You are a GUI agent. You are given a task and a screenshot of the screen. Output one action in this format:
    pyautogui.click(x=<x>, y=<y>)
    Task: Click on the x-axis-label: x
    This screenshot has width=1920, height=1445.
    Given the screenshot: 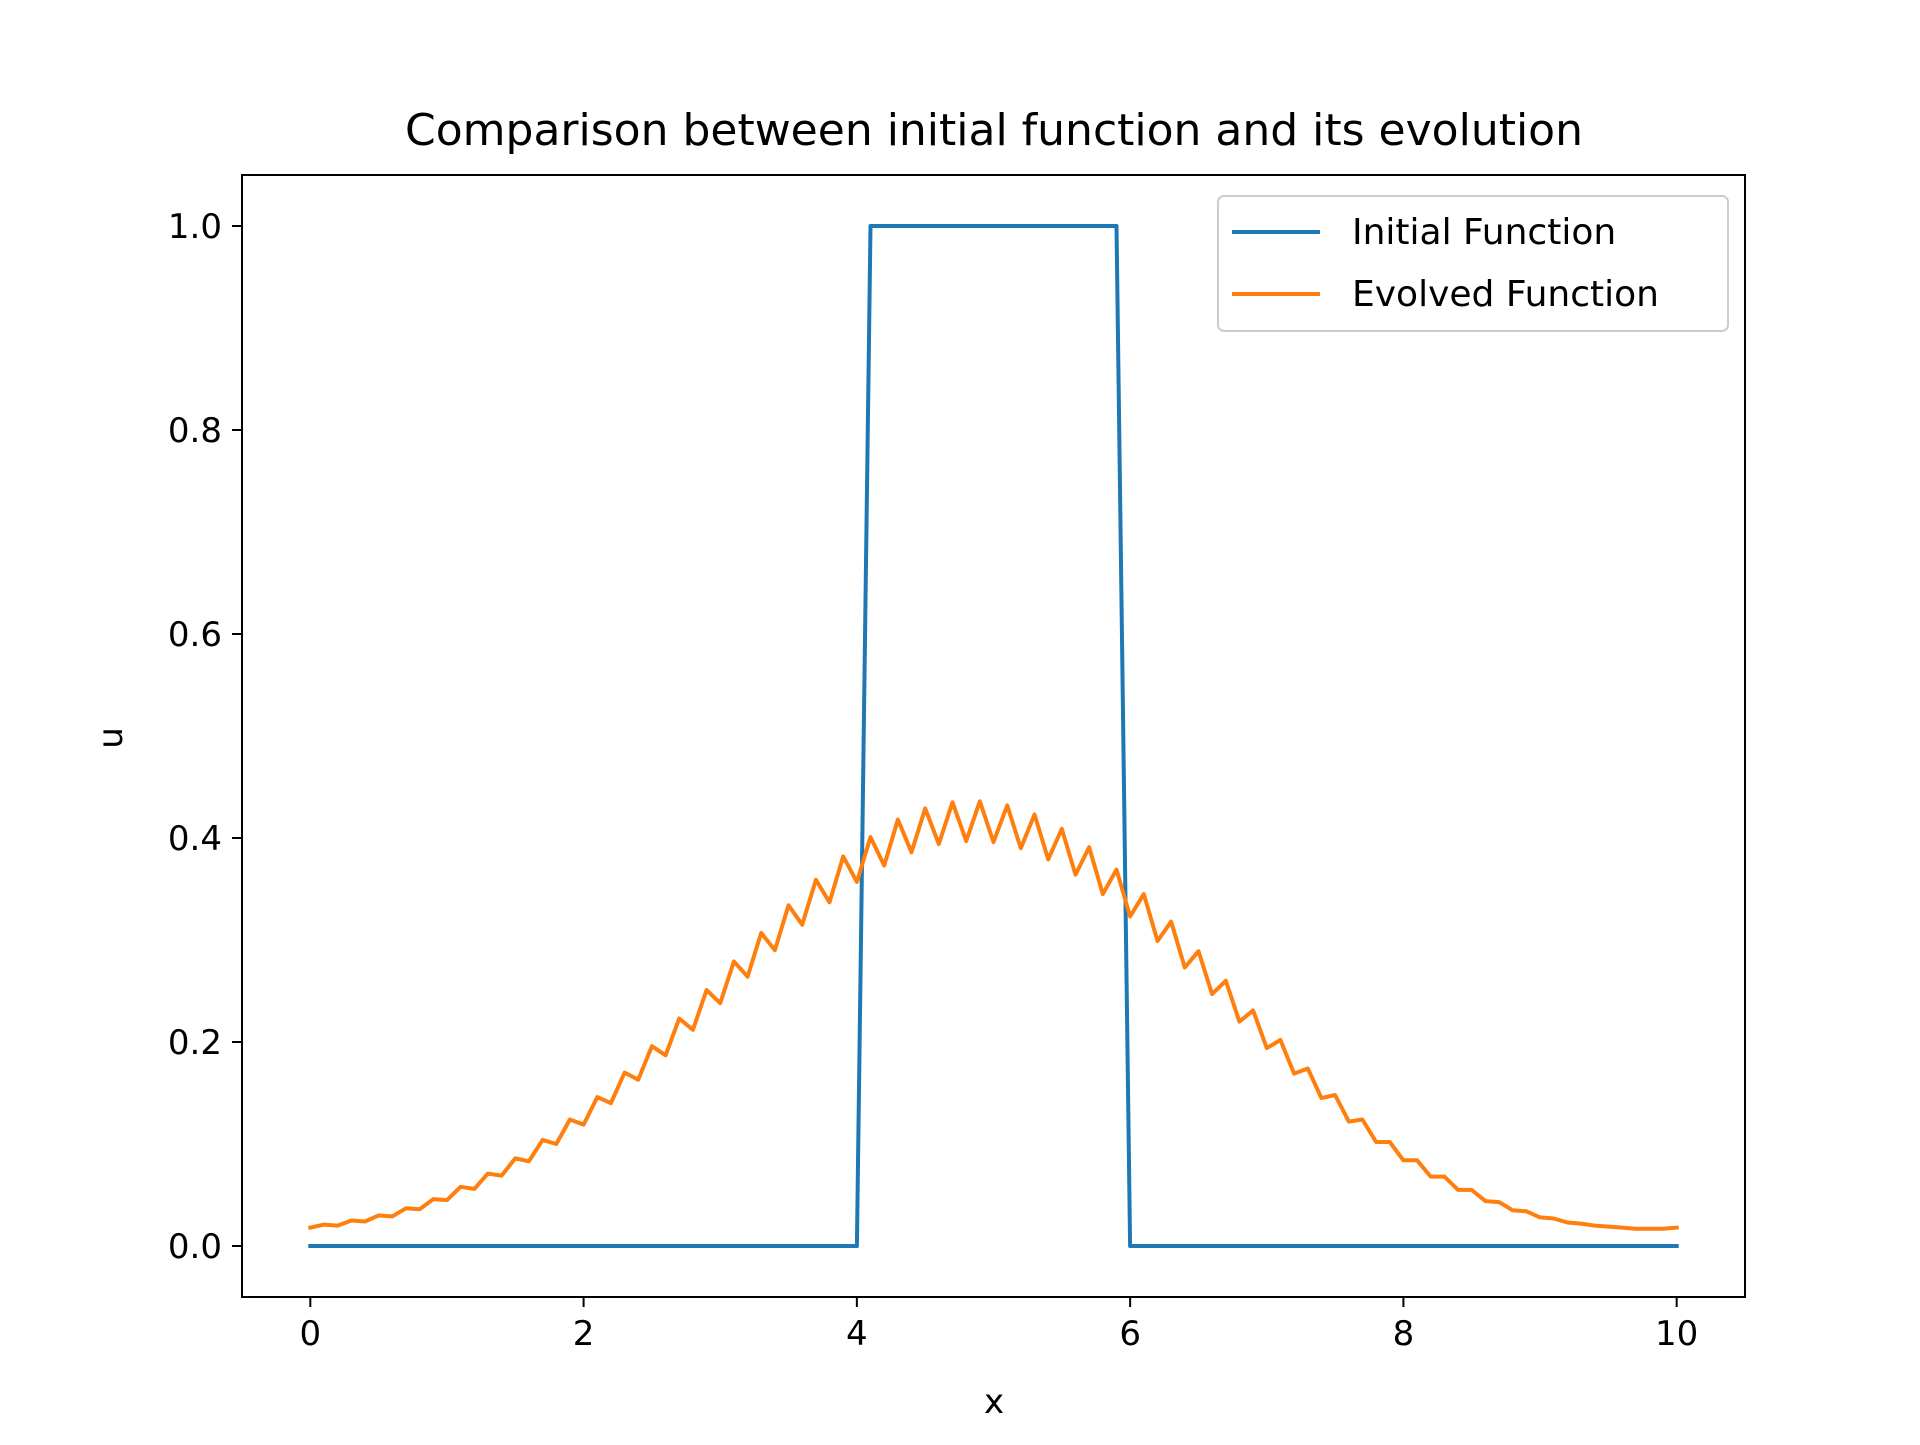 What is the action you would take?
    pyautogui.click(x=994, y=1402)
    